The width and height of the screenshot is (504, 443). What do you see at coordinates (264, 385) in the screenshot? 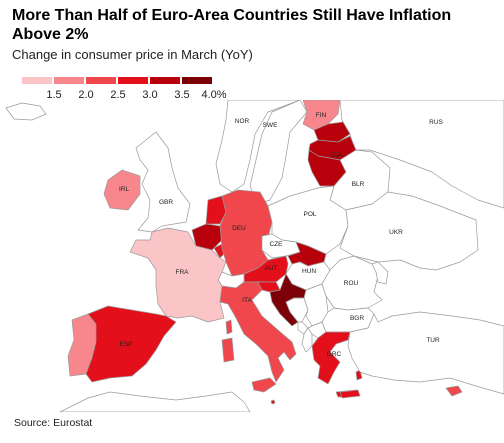
I see `country-shape-sic` at bounding box center [264, 385].